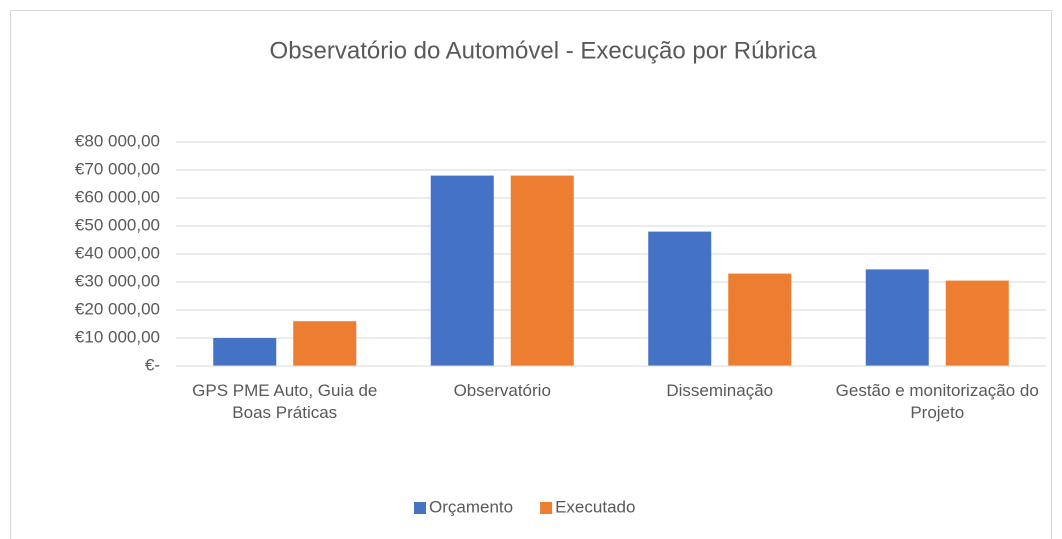  I want to click on x-tick-label-box: GPS PME Auto, Guia de Boas Práticas, so click(285, 401).